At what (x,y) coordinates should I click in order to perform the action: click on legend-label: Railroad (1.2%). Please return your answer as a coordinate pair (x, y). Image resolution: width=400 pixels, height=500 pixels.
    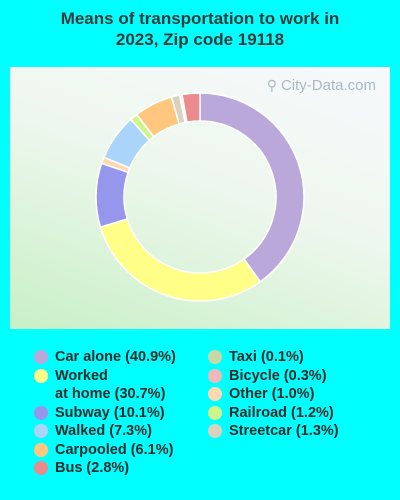
    Looking at the image, I should click on (281, 413).